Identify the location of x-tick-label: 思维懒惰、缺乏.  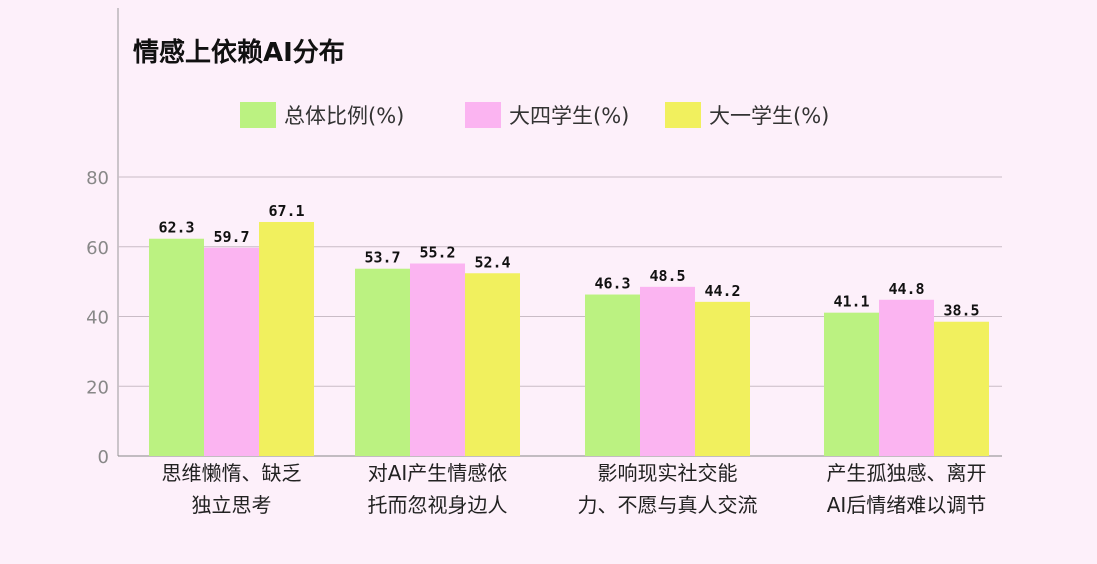
(232, 473).